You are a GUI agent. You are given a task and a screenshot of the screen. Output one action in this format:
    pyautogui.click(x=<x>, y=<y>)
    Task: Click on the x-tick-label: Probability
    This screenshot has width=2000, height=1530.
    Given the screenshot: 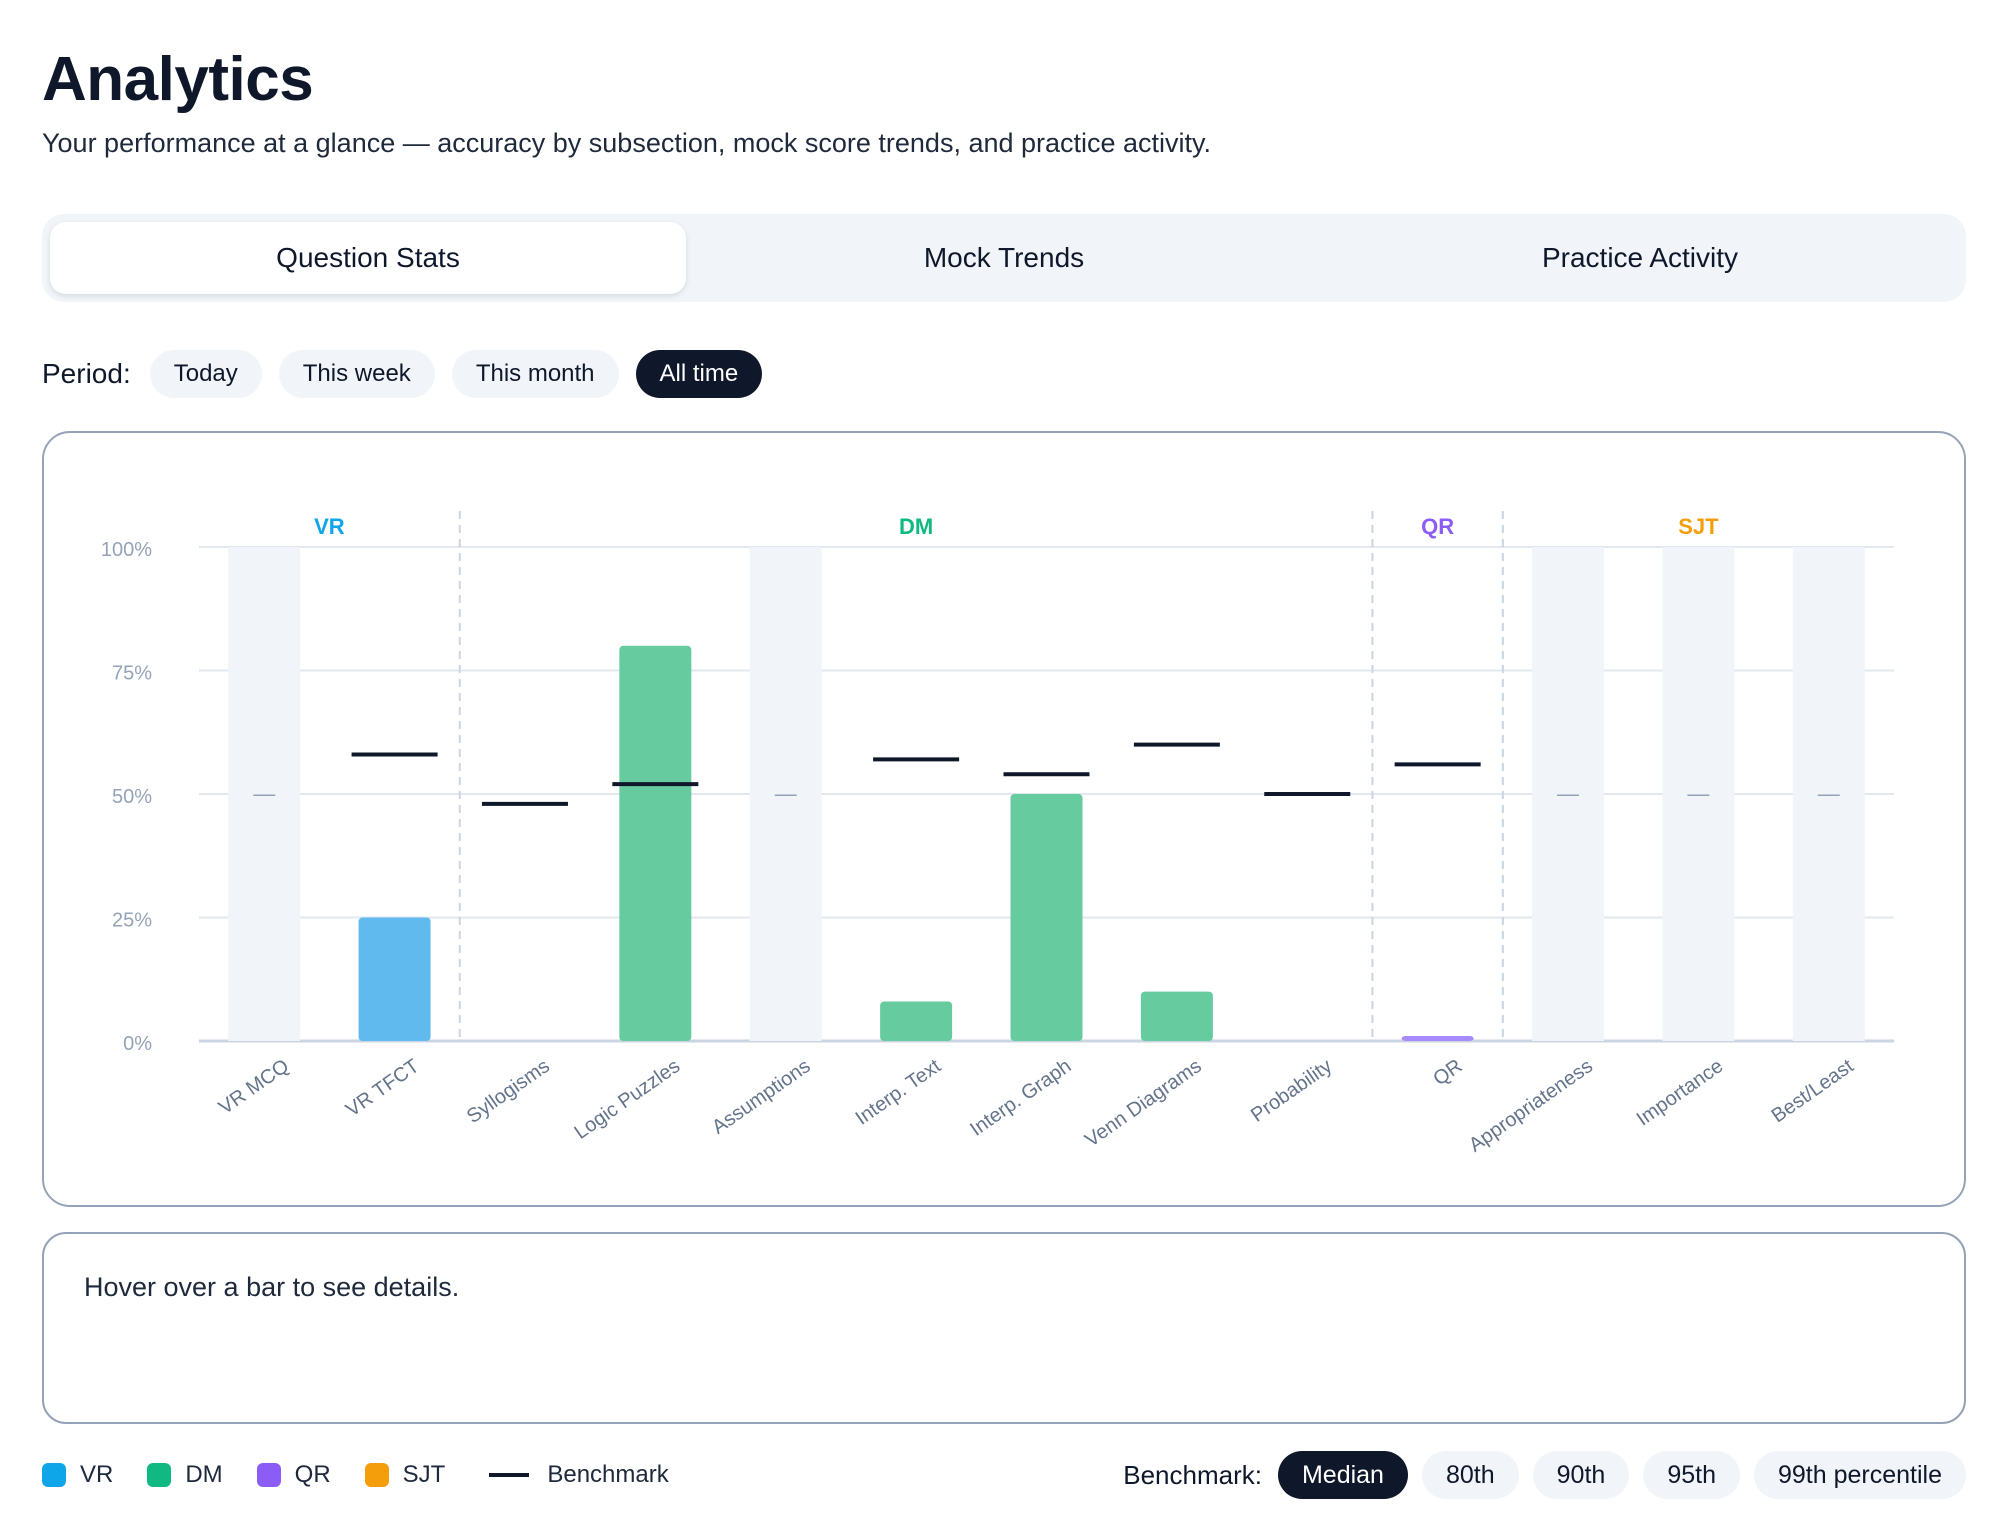 What is the action you would take?
    pyautogui.click(x=1291, y=1091)
    